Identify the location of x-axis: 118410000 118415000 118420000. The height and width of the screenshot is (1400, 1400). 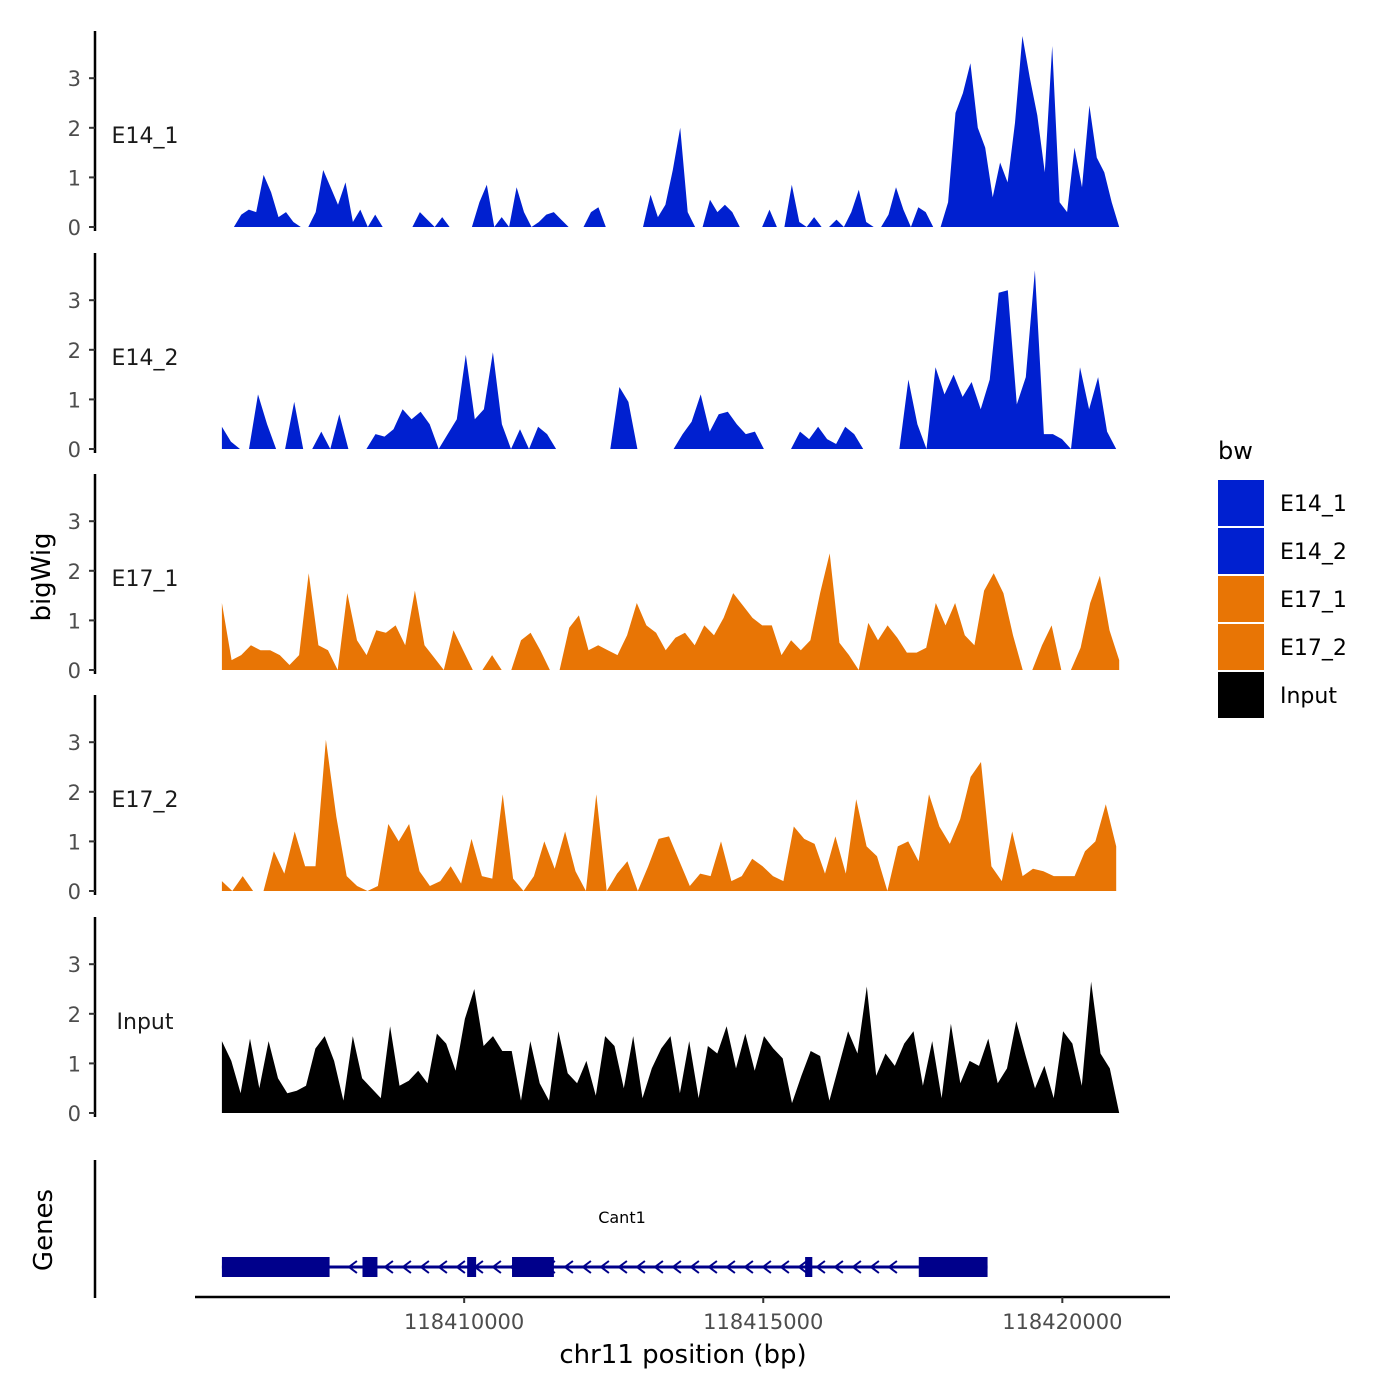
(682, 1314).